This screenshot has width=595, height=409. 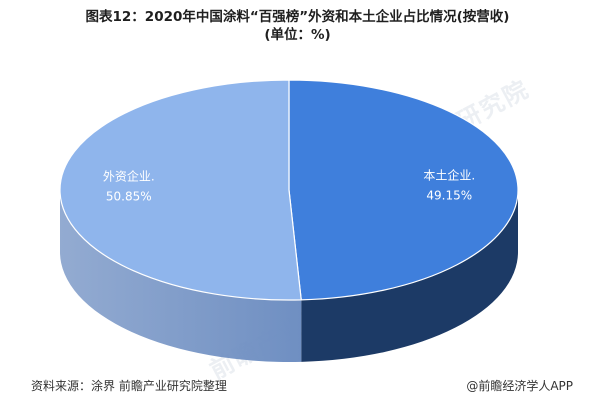 I want to click on slice-label-1: 本土企业., so click(x=449, y=175).